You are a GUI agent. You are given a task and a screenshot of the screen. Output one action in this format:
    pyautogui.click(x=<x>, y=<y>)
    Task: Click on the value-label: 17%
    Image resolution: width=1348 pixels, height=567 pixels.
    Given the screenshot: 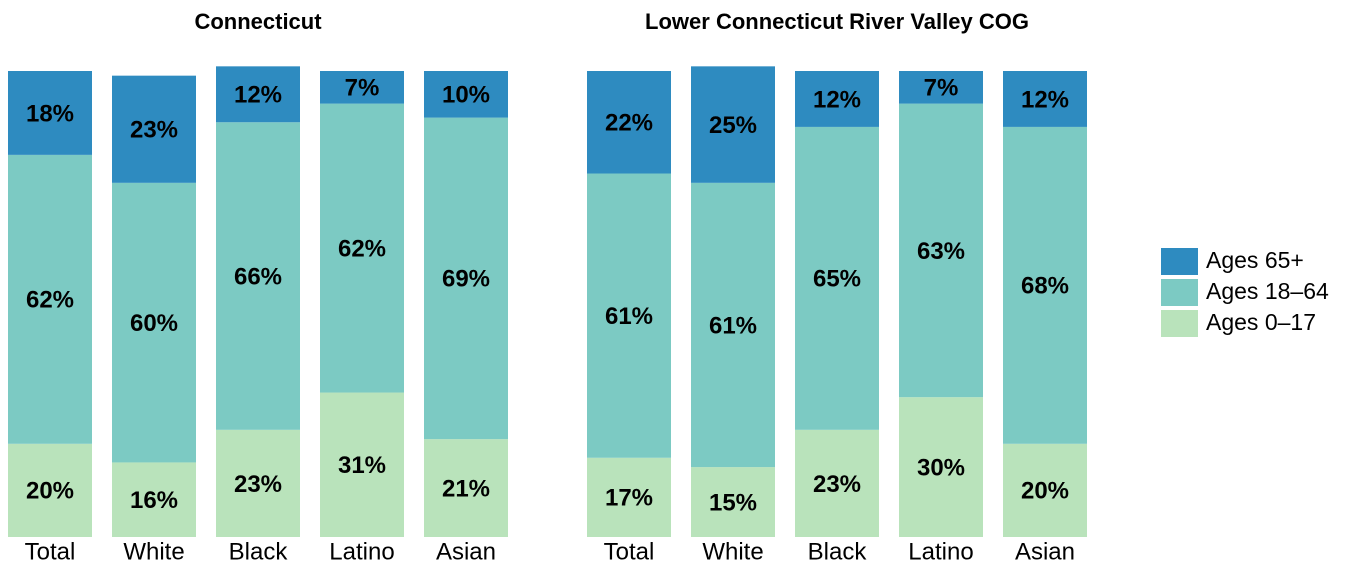 What is the action you would take?
    pyautogui.click(x=629, y=498)
    